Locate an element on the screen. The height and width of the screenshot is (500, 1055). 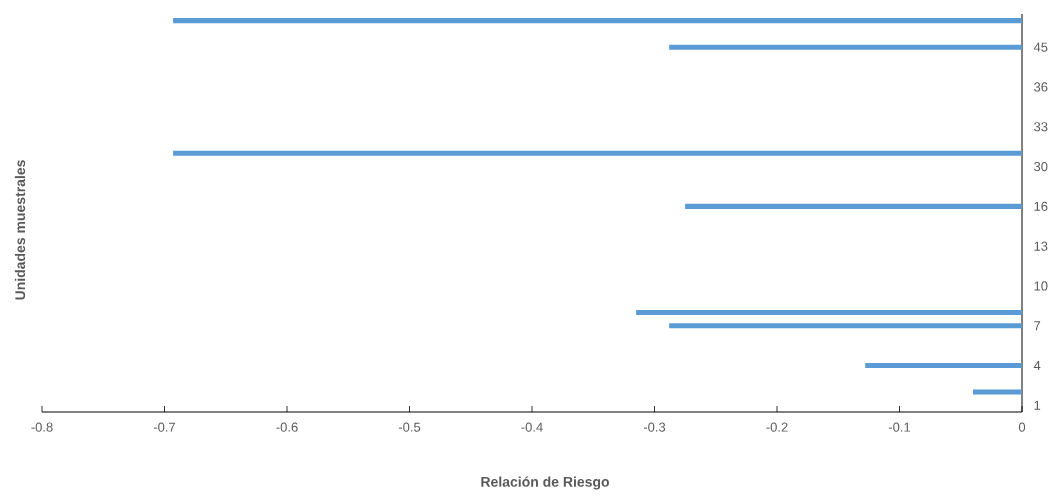
y-tick-label: 33 is located at coordinates (1041, 127).